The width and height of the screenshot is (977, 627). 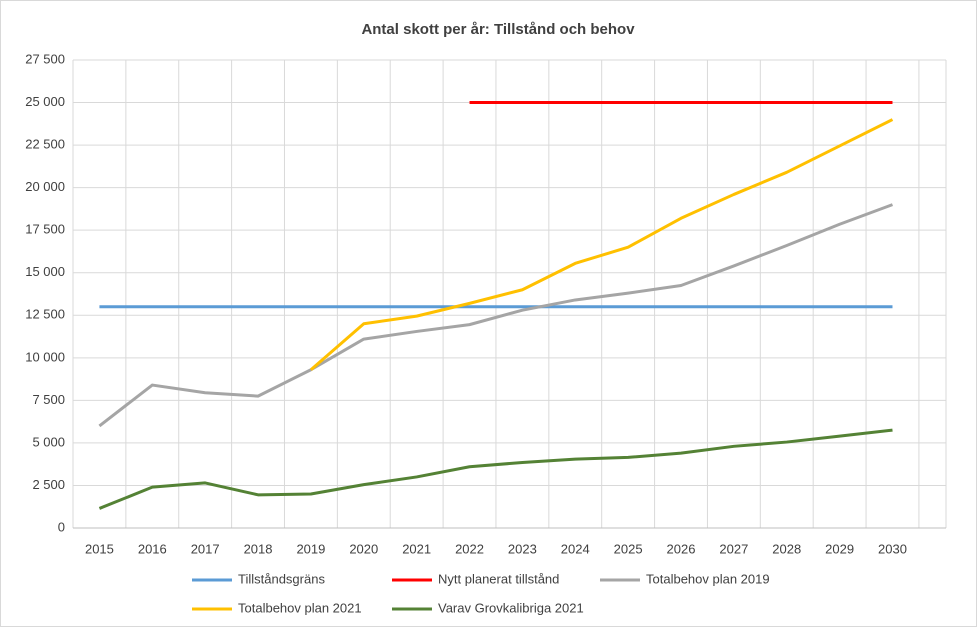 I want to click on y-tick-label: 5 000, so click(x=48, y=441).